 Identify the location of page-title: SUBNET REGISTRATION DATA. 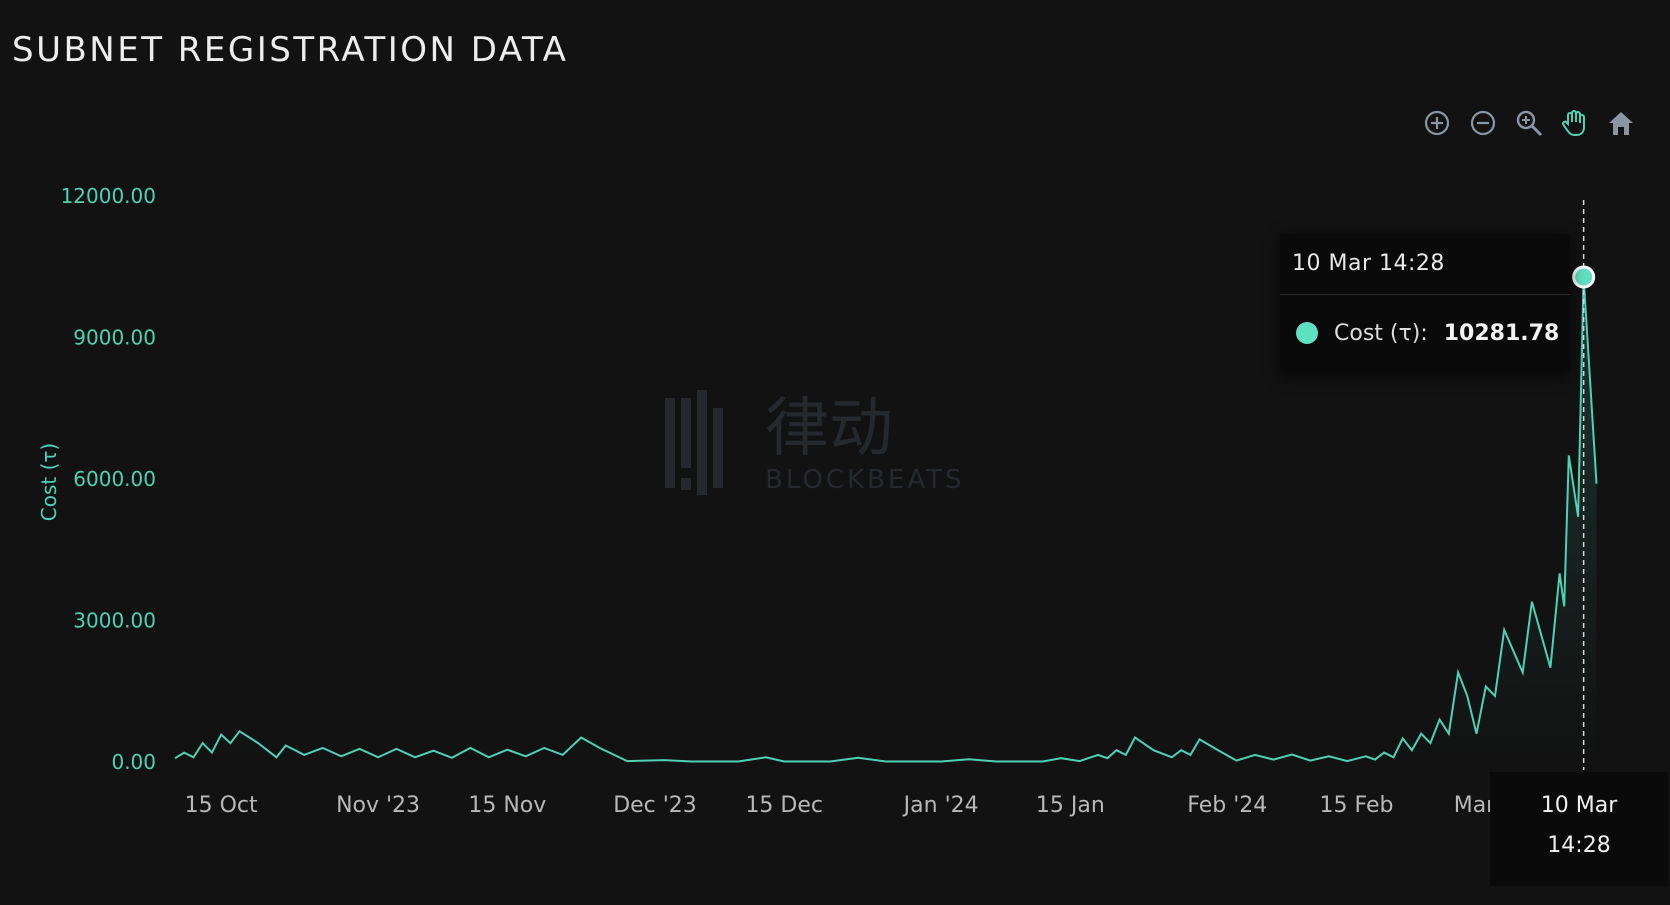
(290, 50).